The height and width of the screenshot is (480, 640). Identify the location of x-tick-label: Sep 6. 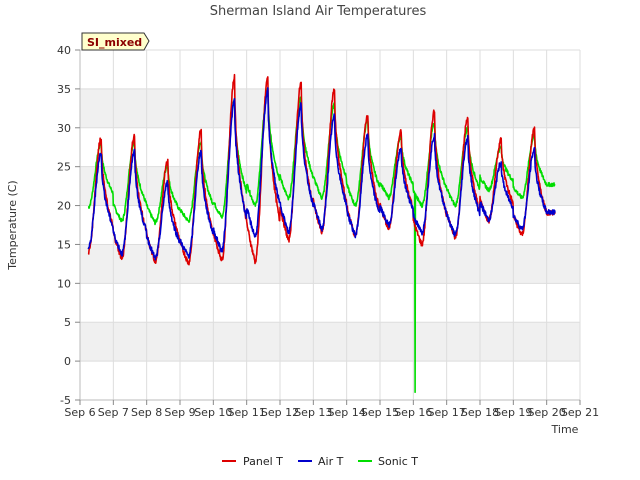
(79, 412).